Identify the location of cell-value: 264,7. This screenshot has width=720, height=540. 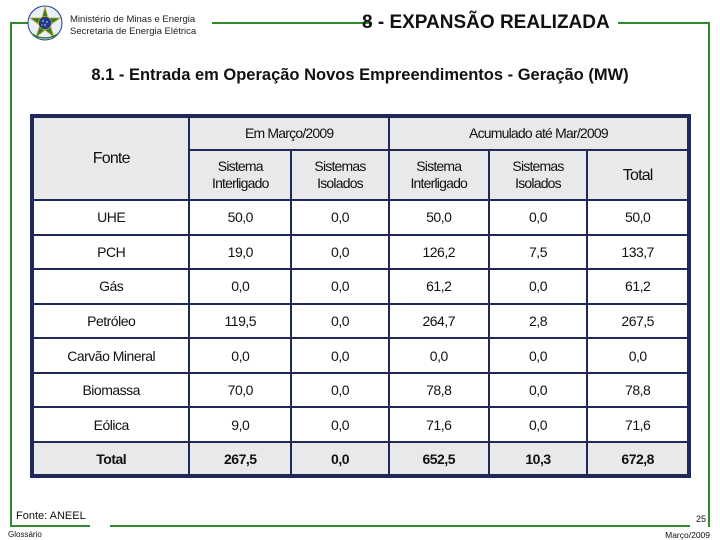
(438, 321).